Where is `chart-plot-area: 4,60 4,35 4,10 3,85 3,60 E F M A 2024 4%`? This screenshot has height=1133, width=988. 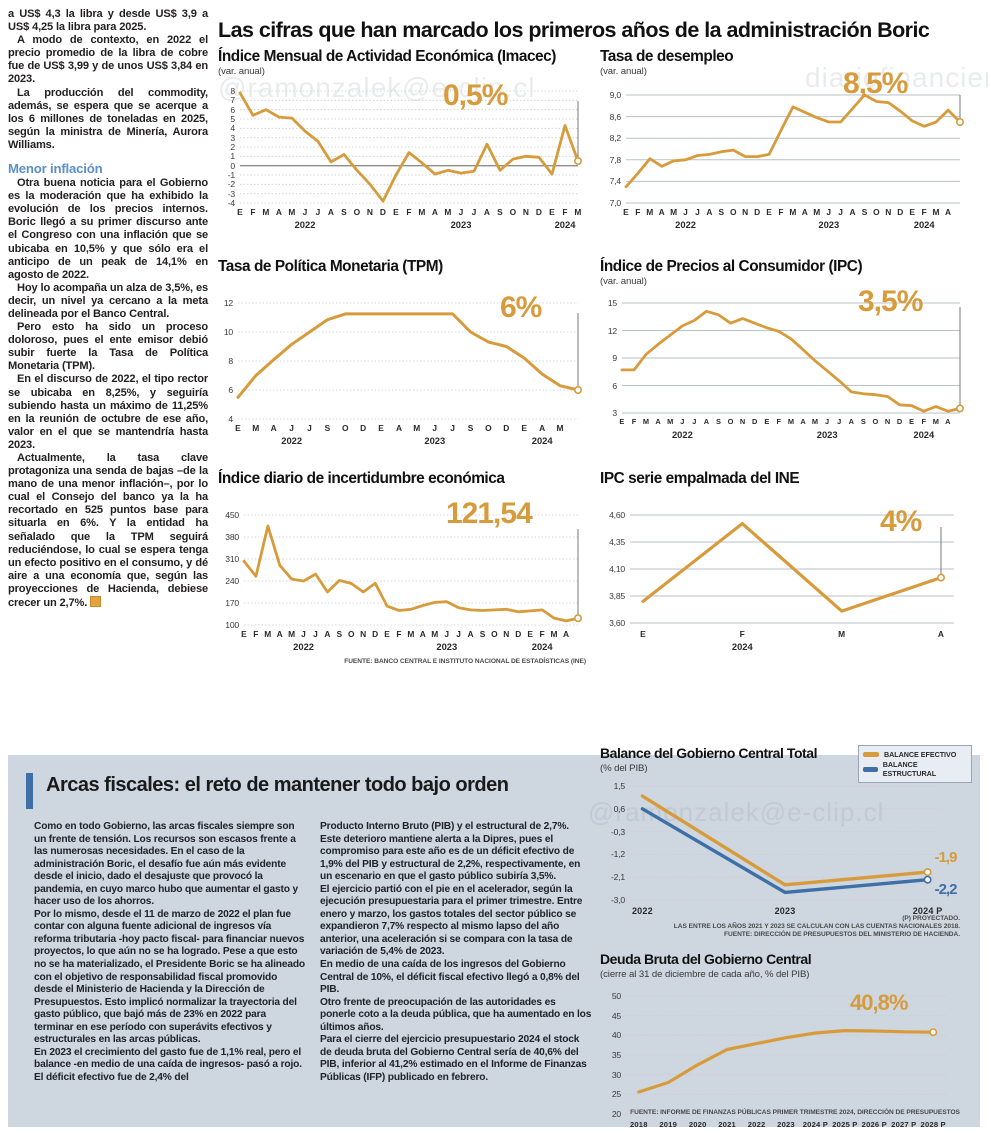
chart-plot-area: 4,60 4,35 4,10 3,85 3,60 E F M A 2024 4% is located at coordinates (784, 578).